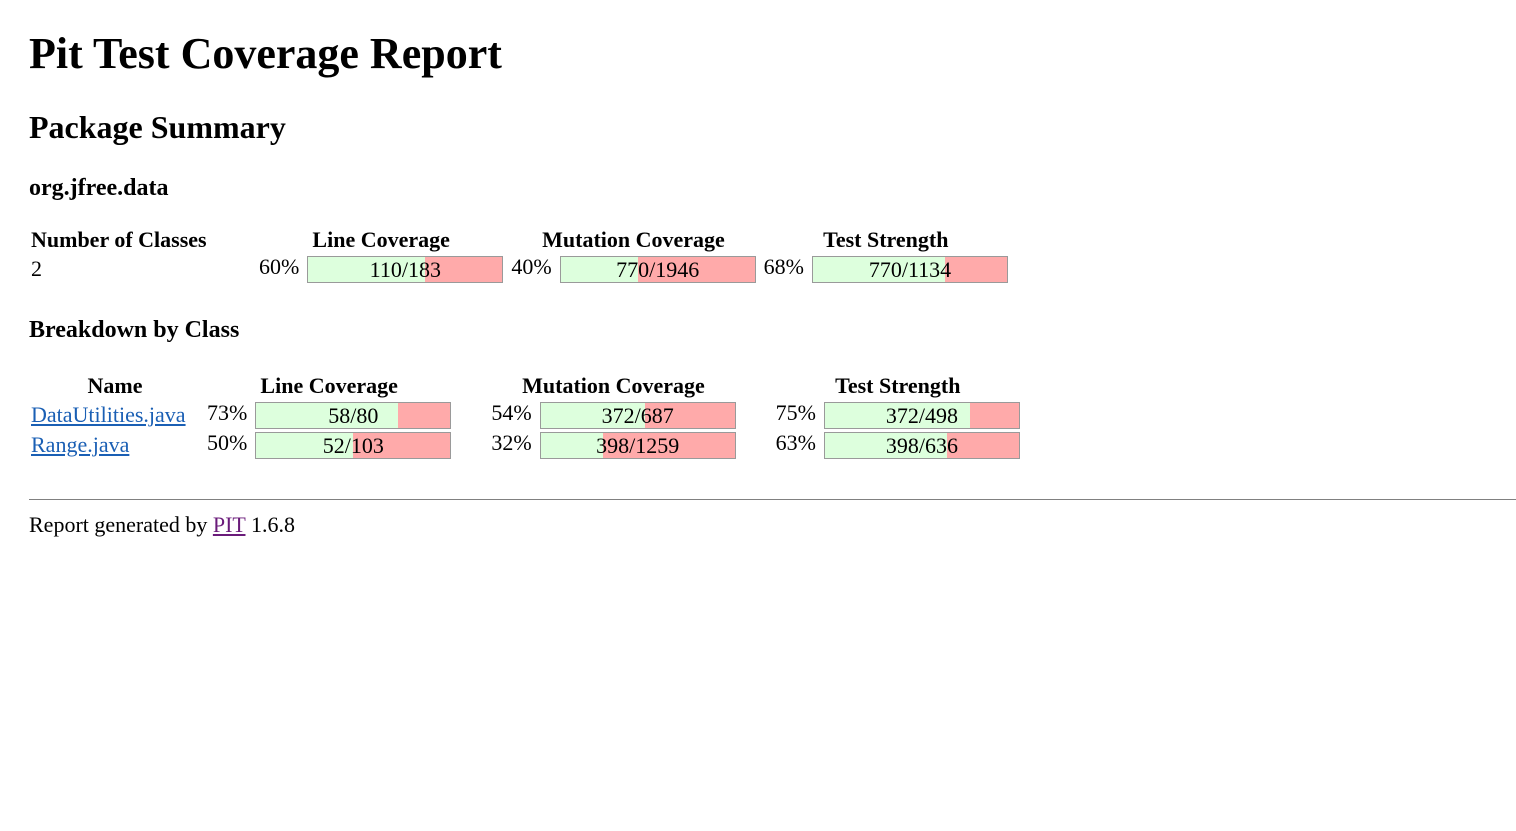 The width and height of the screenshot is (1516, 831). I want to click on test-strength-bar: 372/498, so click(921, 415).